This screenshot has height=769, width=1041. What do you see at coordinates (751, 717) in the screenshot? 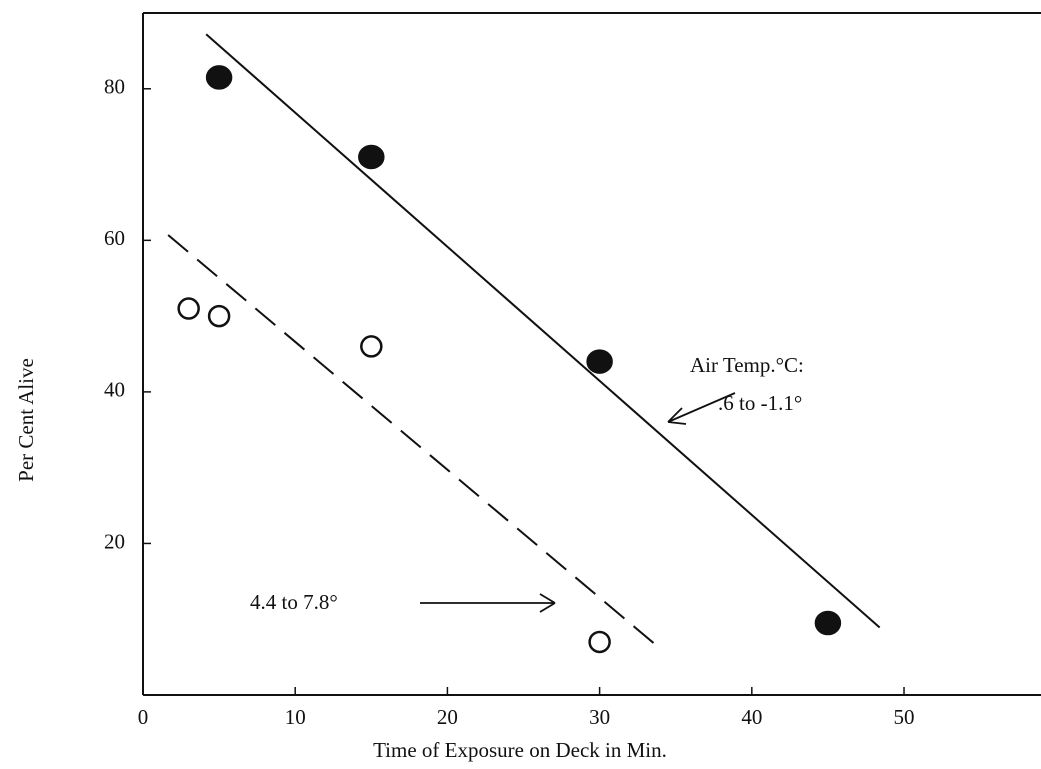
I see `x-tick-label: 40` at bounding box center [751, 717].